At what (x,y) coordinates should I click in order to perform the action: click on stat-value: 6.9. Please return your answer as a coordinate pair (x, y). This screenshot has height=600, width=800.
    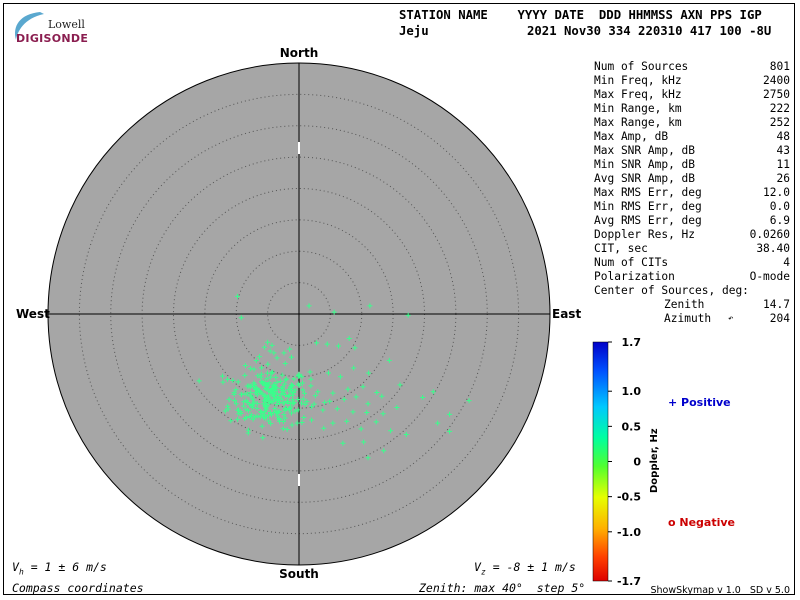
    Looking at the image, I should click on (779, 220).